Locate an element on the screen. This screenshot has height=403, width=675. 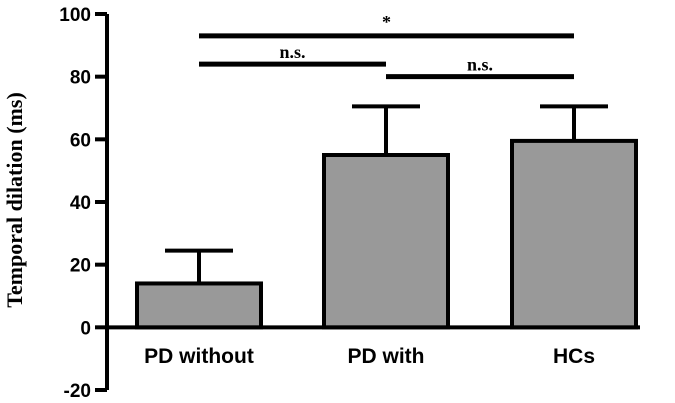
y-tick-label: -20 is located at coordinates (77, 391).